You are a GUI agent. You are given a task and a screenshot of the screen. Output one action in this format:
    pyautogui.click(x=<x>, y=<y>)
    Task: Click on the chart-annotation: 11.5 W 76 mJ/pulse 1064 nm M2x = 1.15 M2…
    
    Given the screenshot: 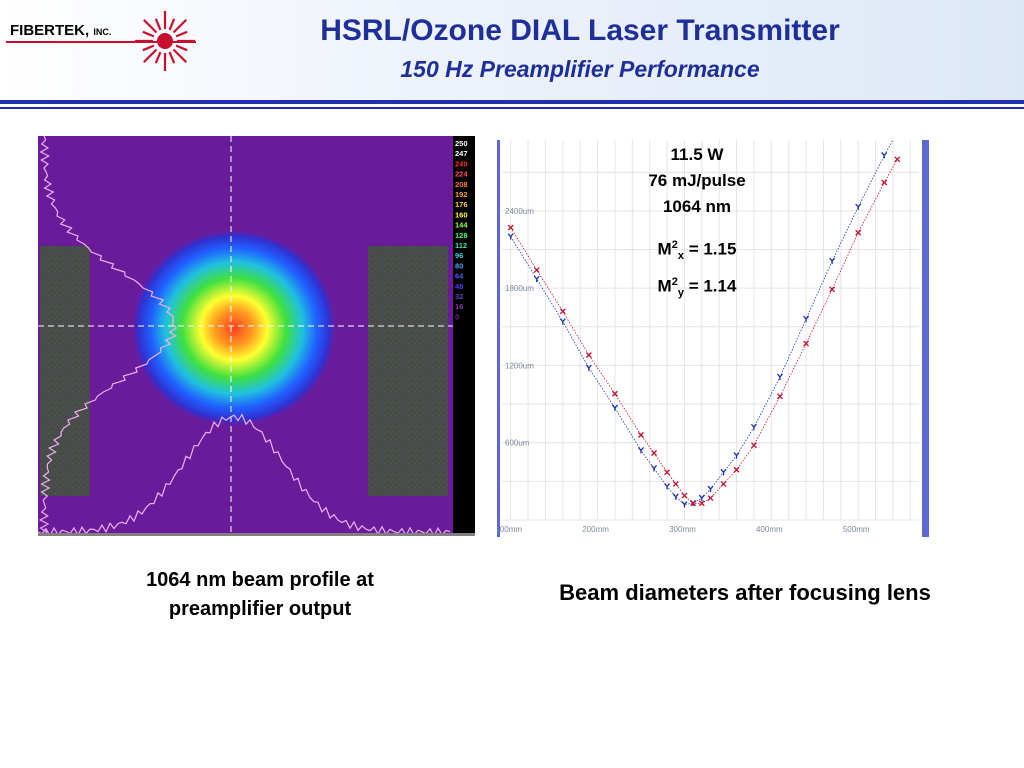 What is the action you would take?
    pyautogui.click(x=697, y=224)
    